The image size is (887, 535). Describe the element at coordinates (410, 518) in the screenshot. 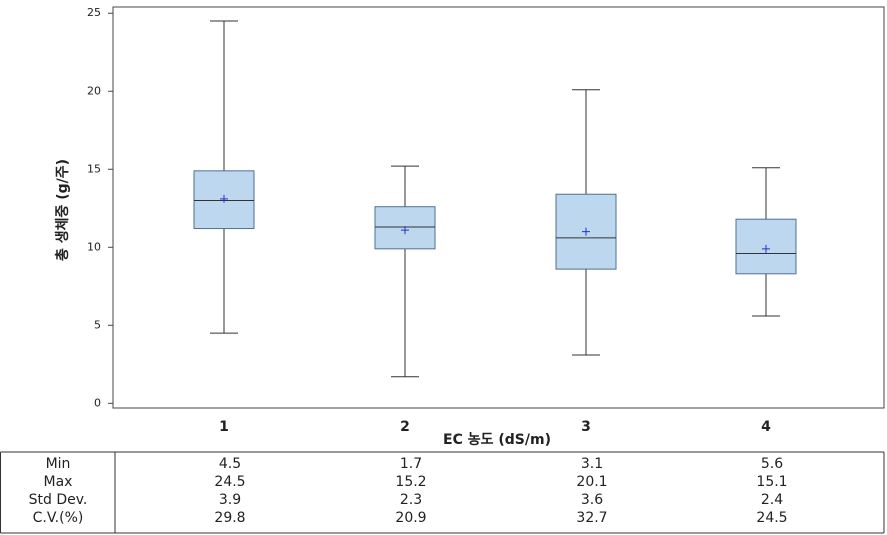

I see `cell-value: 20.9` at that location.